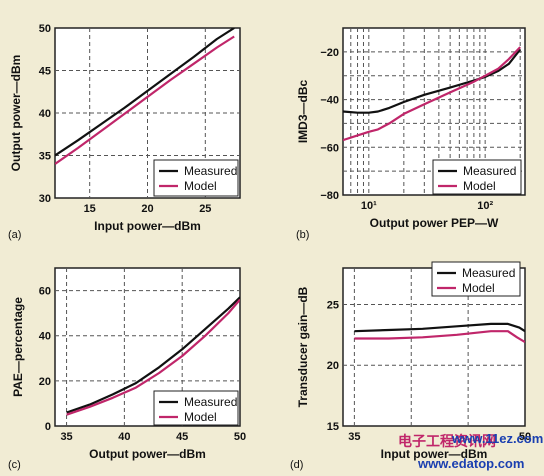  Describe the element at coordinates (333, 427) in the screenshot. I see `y-tick-label: 15` at that location.